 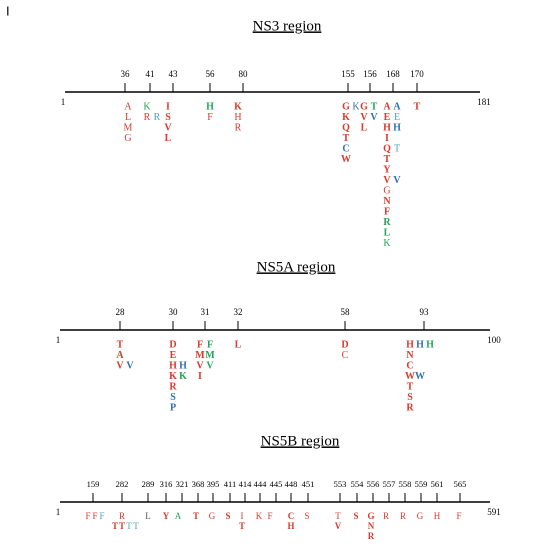 I want to click on mutation: Q, so click(x=387, y=148).